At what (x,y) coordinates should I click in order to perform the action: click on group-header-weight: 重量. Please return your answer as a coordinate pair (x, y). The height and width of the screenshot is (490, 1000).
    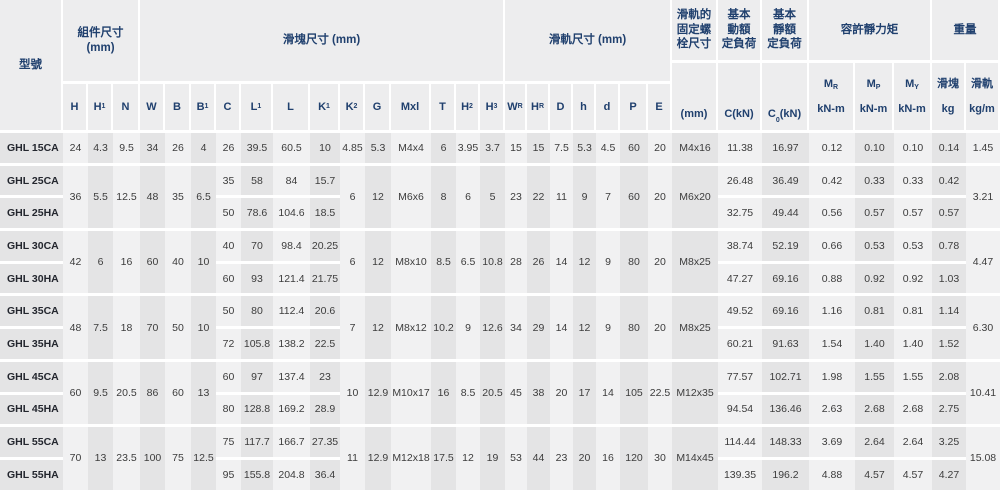
    Looking at the image, I should click on (966, 30).